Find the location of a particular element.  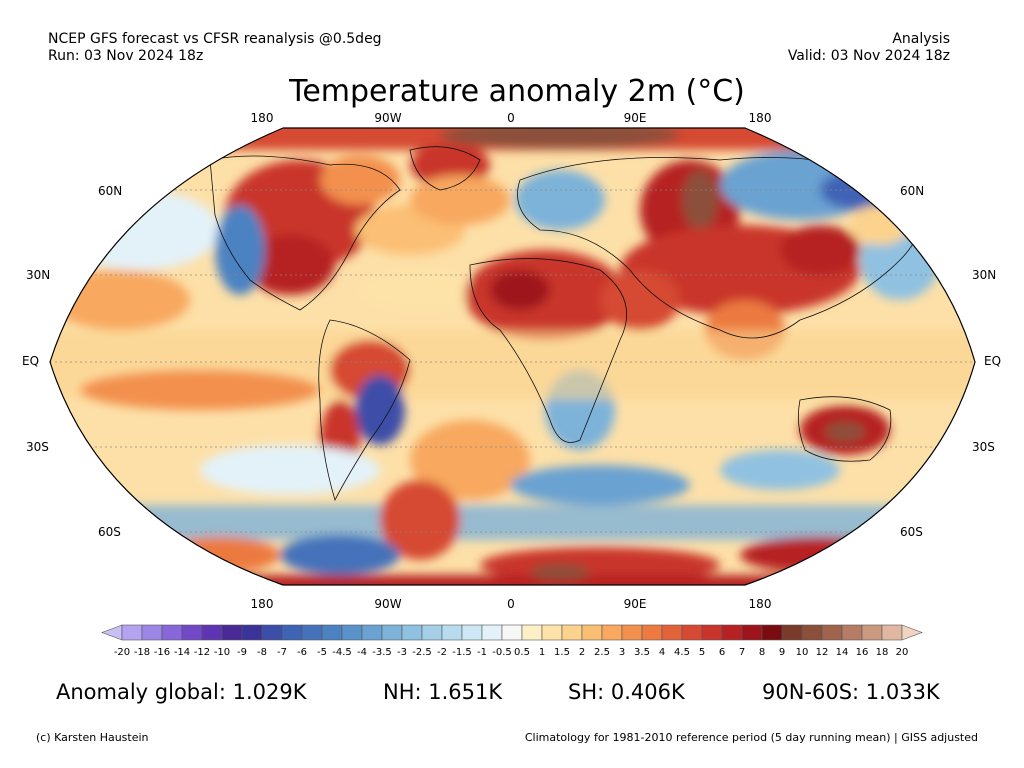

colorbar-tick-label: 2.5 is located at coordinates (602, 652).